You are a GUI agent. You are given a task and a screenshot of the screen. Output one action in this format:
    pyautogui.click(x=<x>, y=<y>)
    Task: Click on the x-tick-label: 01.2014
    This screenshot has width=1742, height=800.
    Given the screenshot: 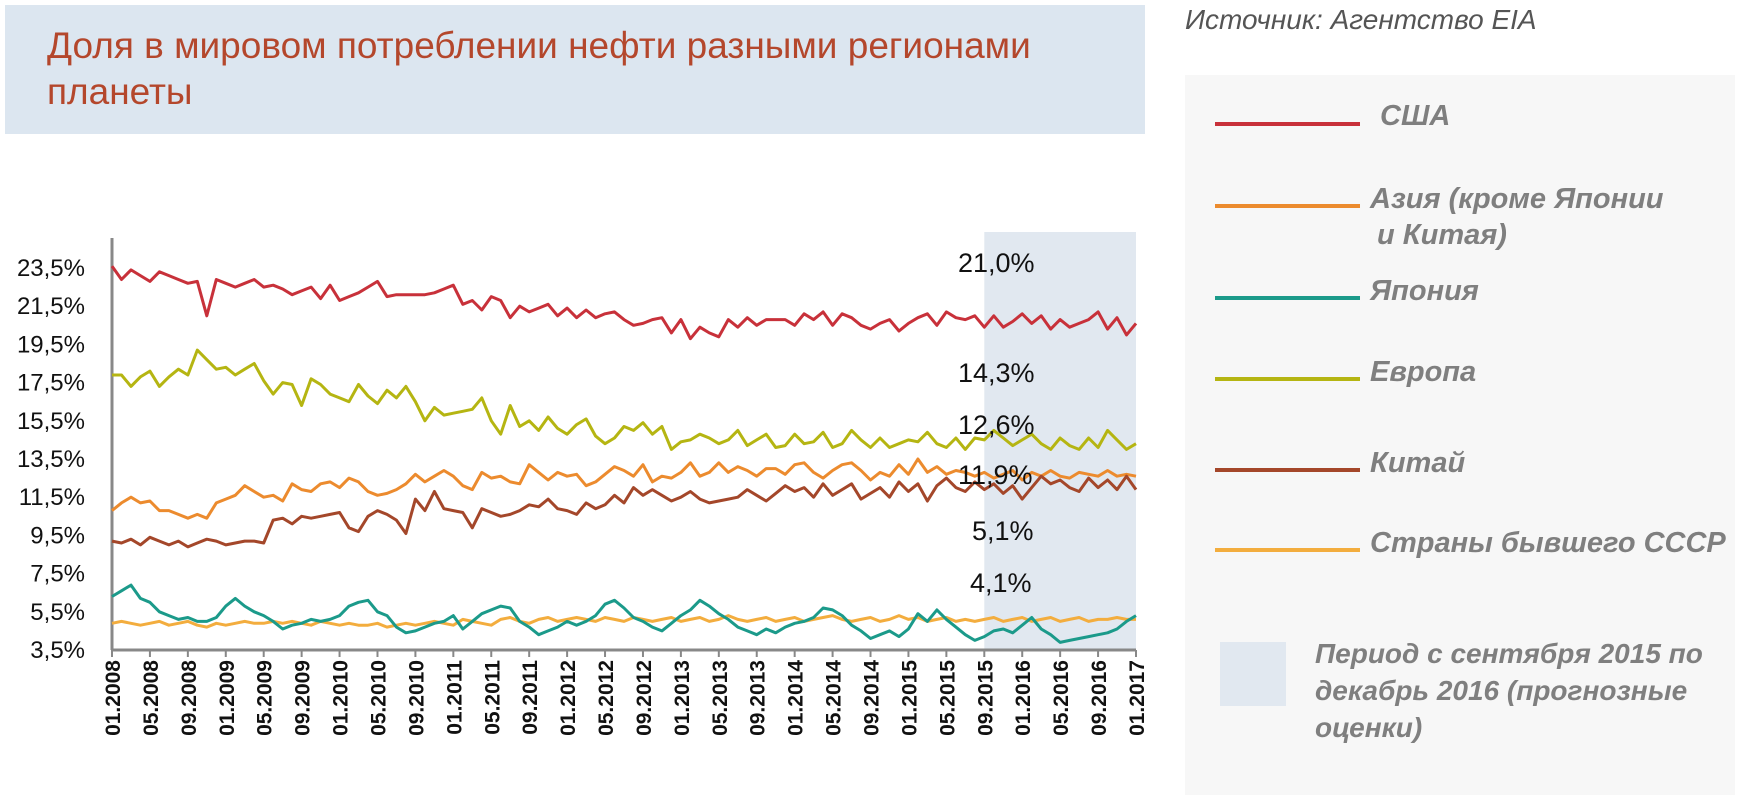 What is the action you would take?
    pyautogui.click(x=796, y=698)
    